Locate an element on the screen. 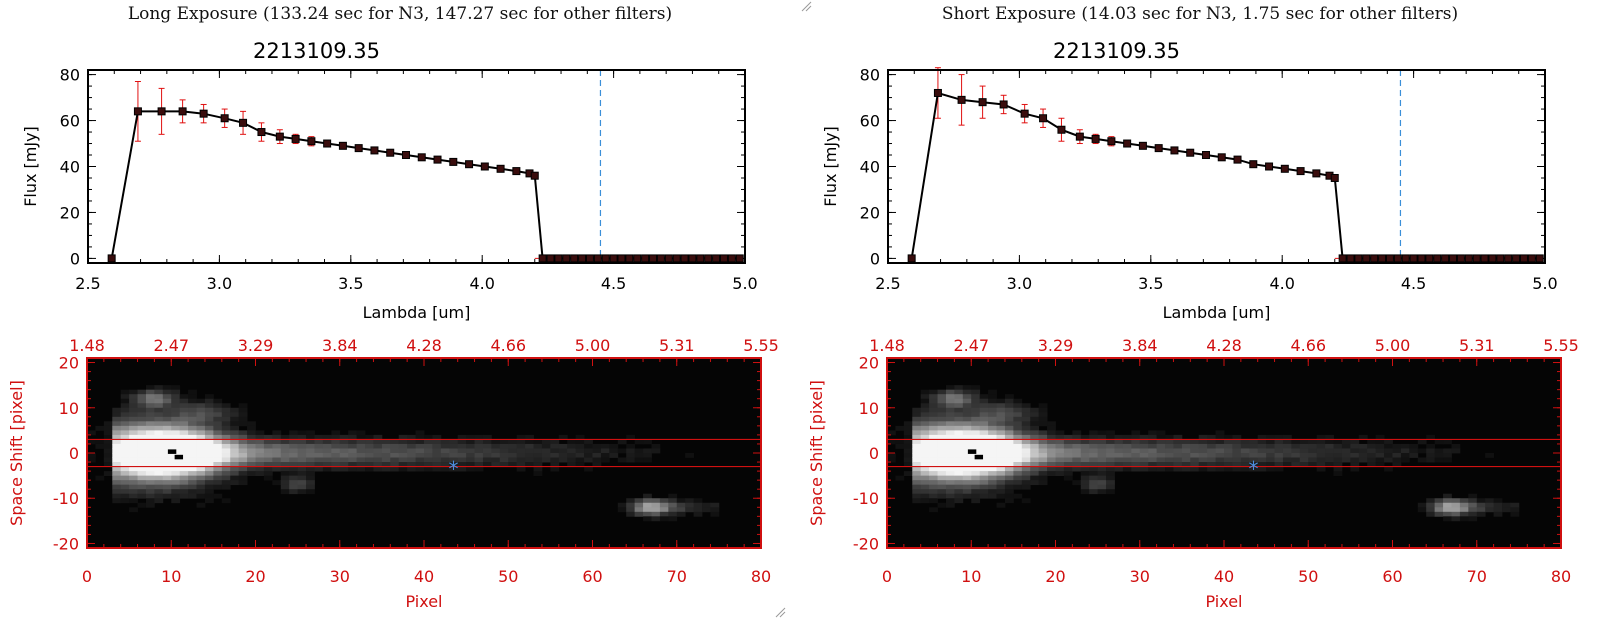 The height and width of the screenshot is (630, 1600). x-tick-label: 5.0 is located at coordinates (1544, 283).